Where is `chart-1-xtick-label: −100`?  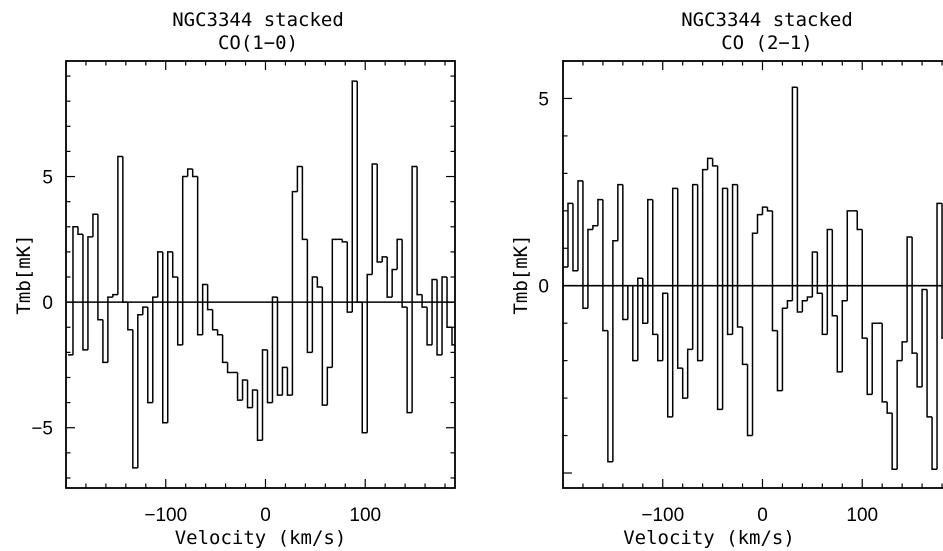
chart-1-xtick-label: −100 is located at coordinates (662, 515).